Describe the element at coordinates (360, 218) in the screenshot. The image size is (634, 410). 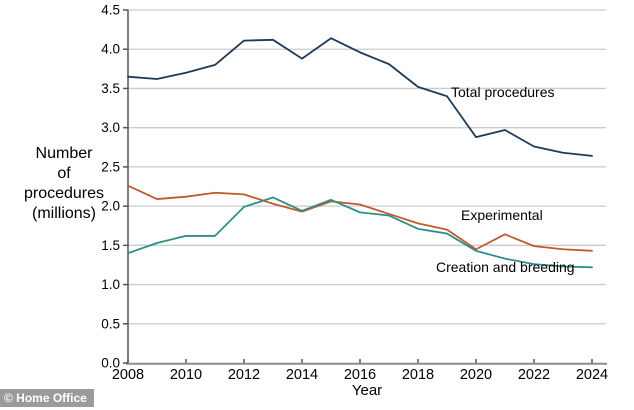
I see `series-line-experimental` at that location.